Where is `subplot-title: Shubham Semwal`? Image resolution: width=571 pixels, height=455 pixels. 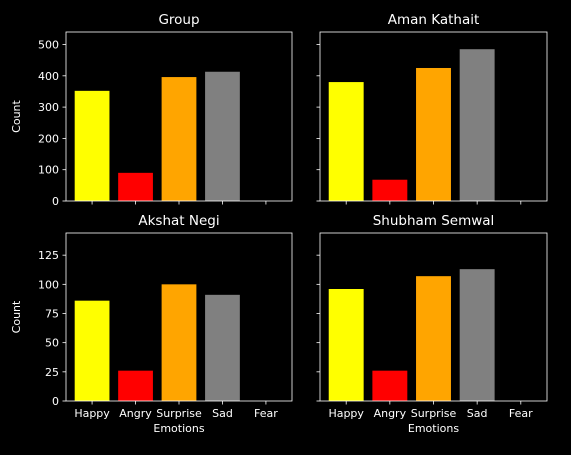
subplot-title: Shubham Semwal is located at coordinates (434, 221).